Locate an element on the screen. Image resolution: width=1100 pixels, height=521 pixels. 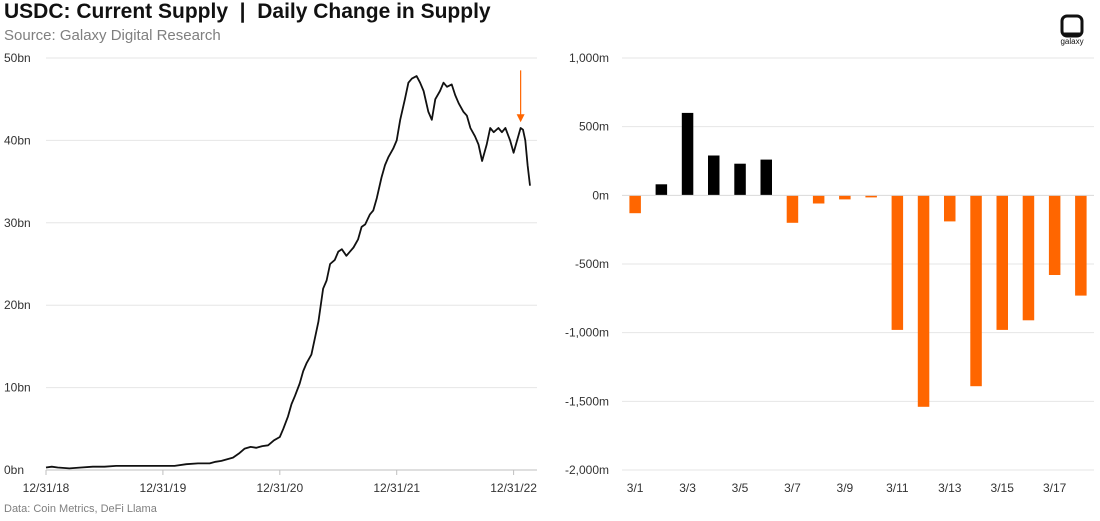
data-source-note: Data: Coin Metrics, DeFi Llama is located at coordinates (80, 509).